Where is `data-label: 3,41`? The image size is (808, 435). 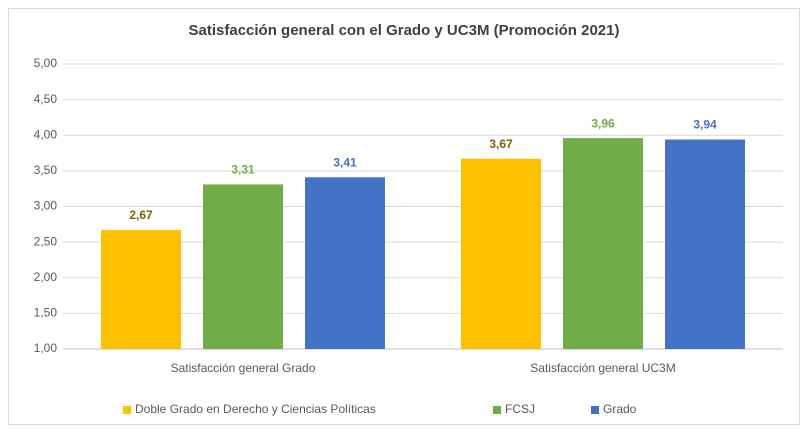 data-label: 3,41 is located at coordinates (345, 162).